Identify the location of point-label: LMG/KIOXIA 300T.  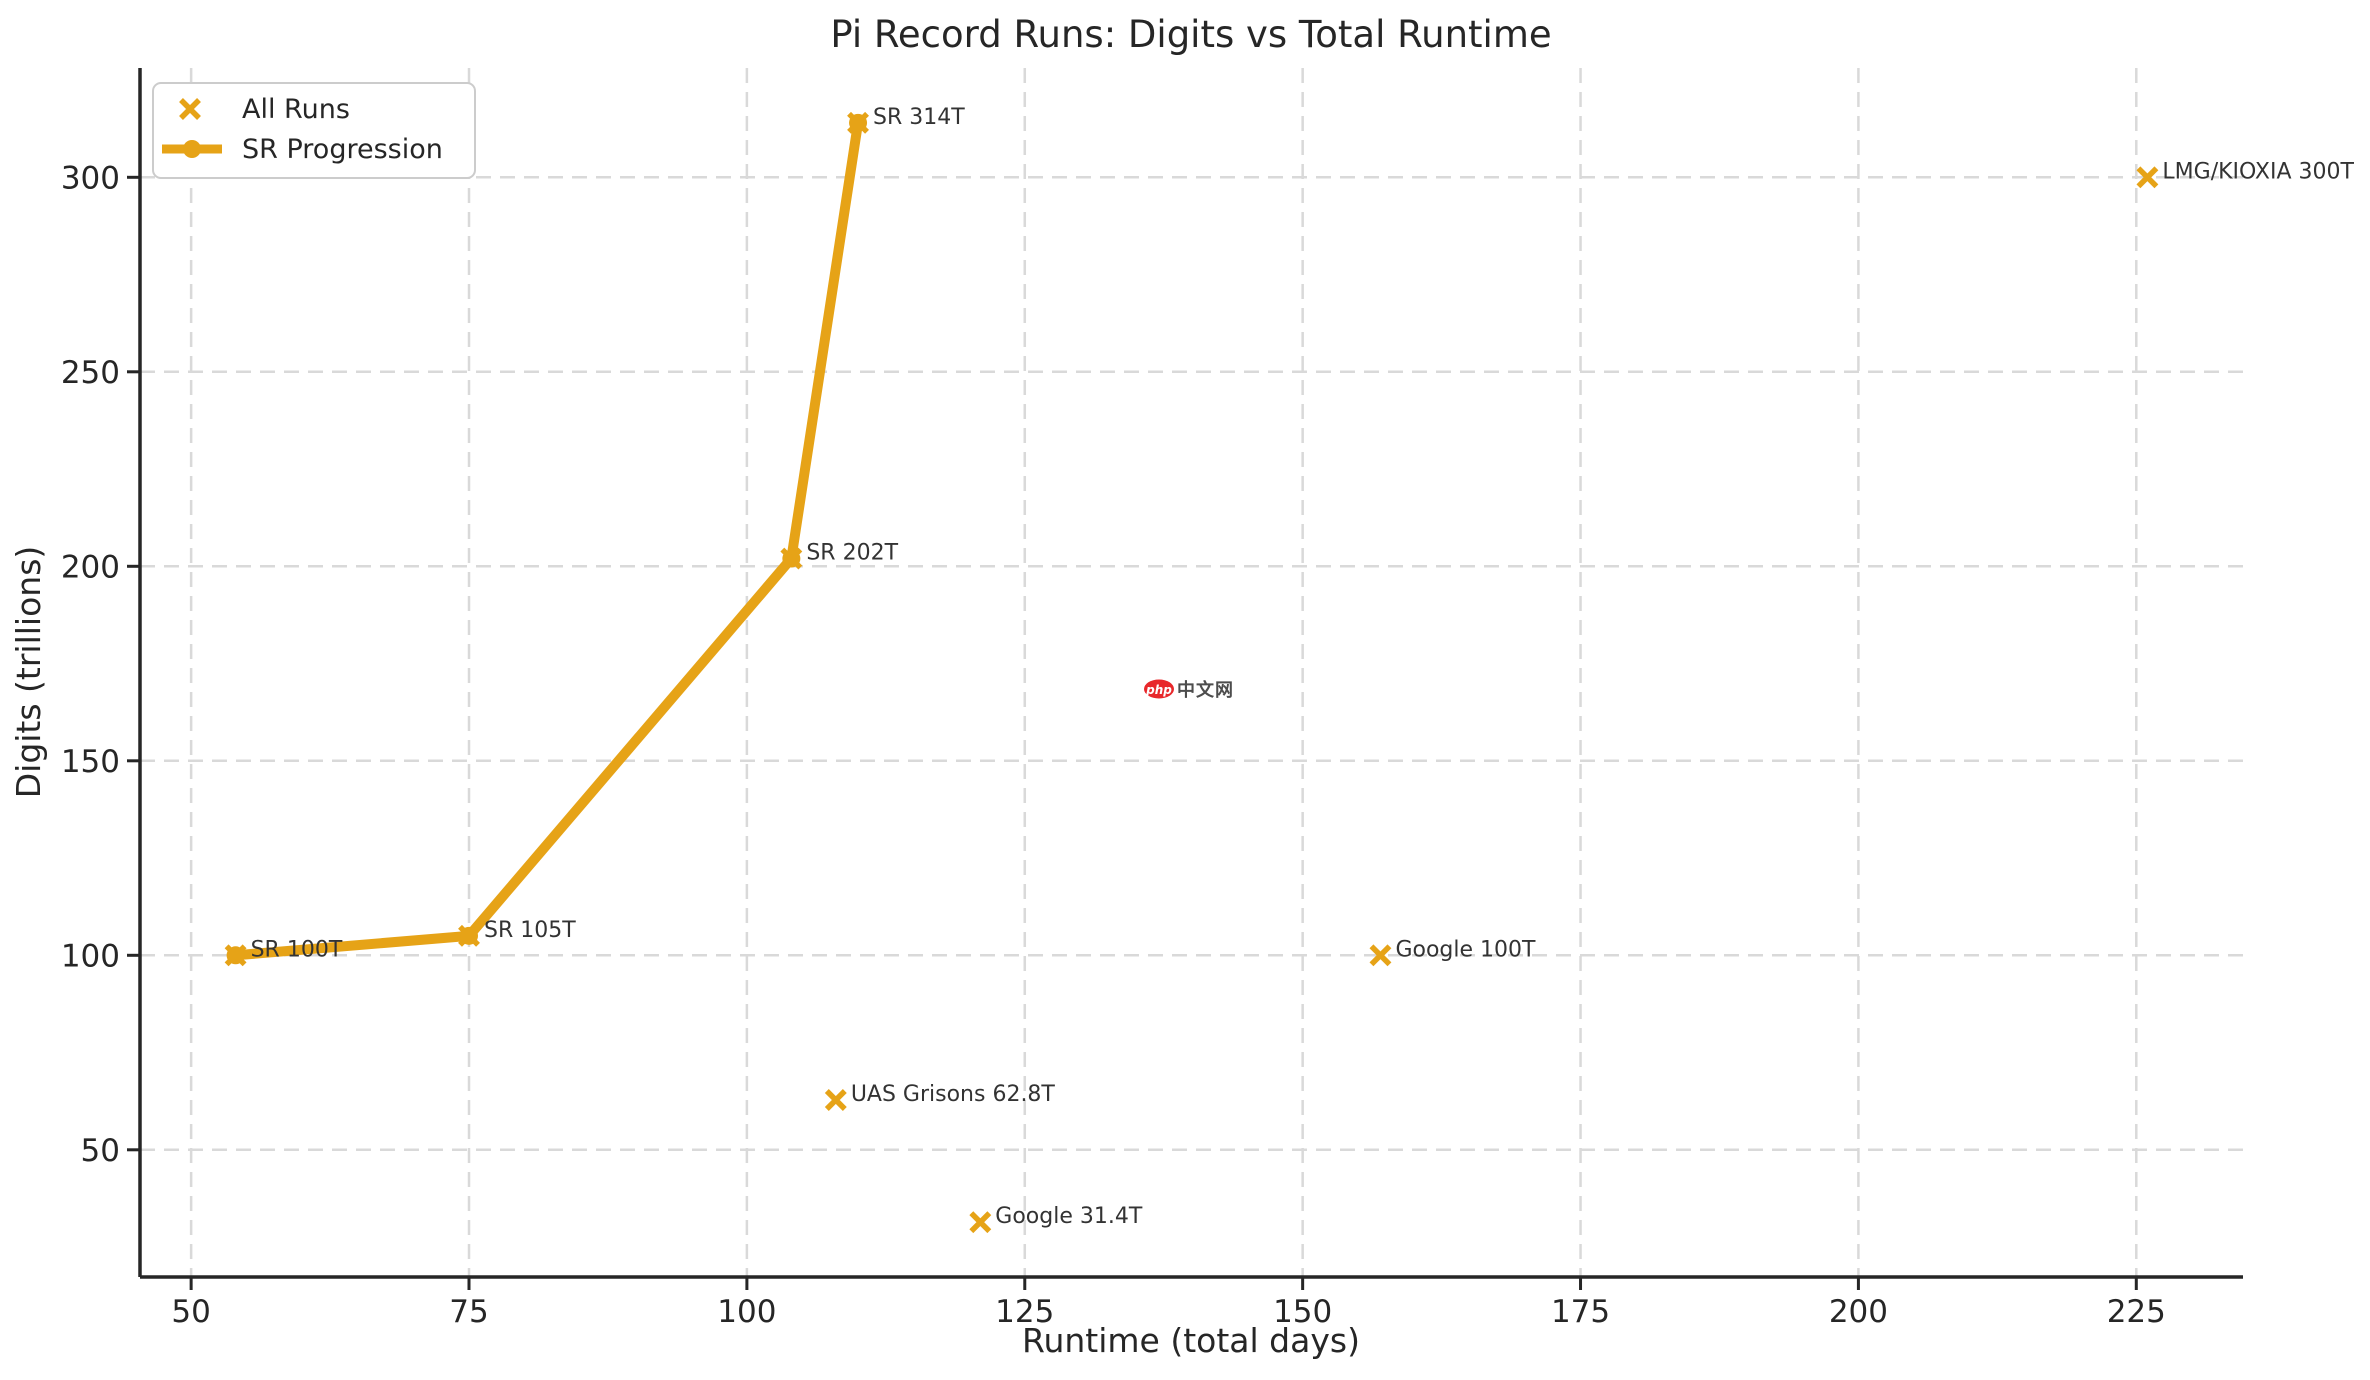
(2258, 171).